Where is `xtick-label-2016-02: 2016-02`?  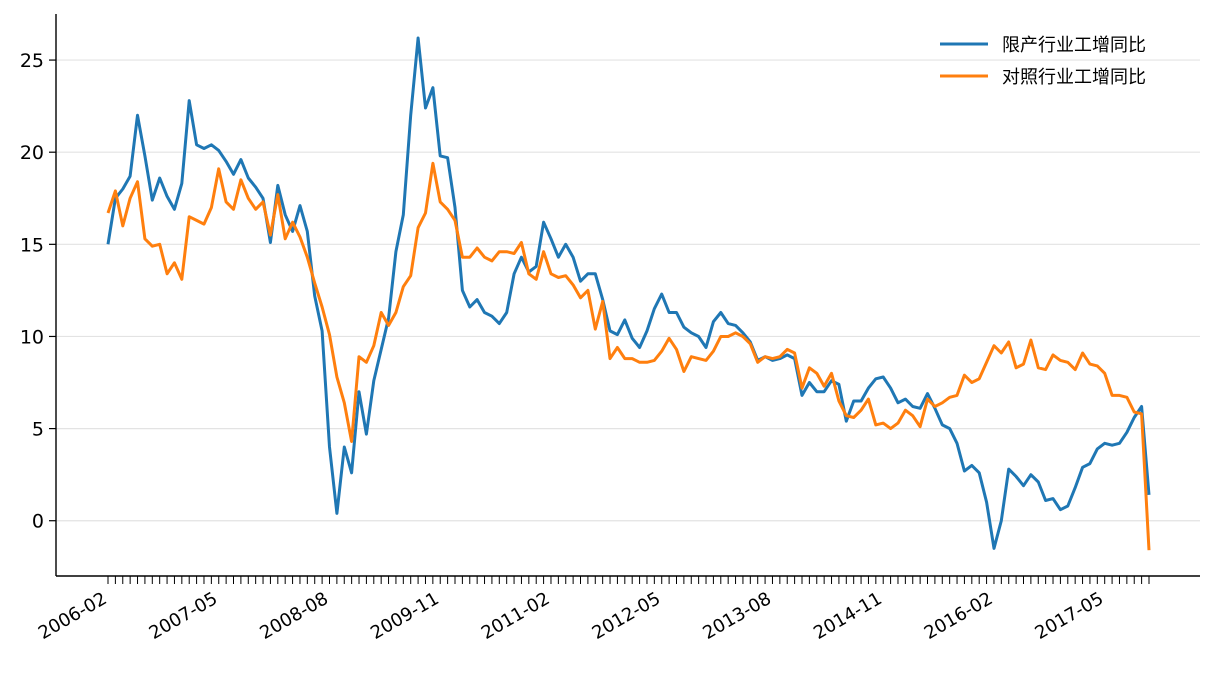
xtick-label-2016-02: 2016-02 is located at coordinates (959, 616).